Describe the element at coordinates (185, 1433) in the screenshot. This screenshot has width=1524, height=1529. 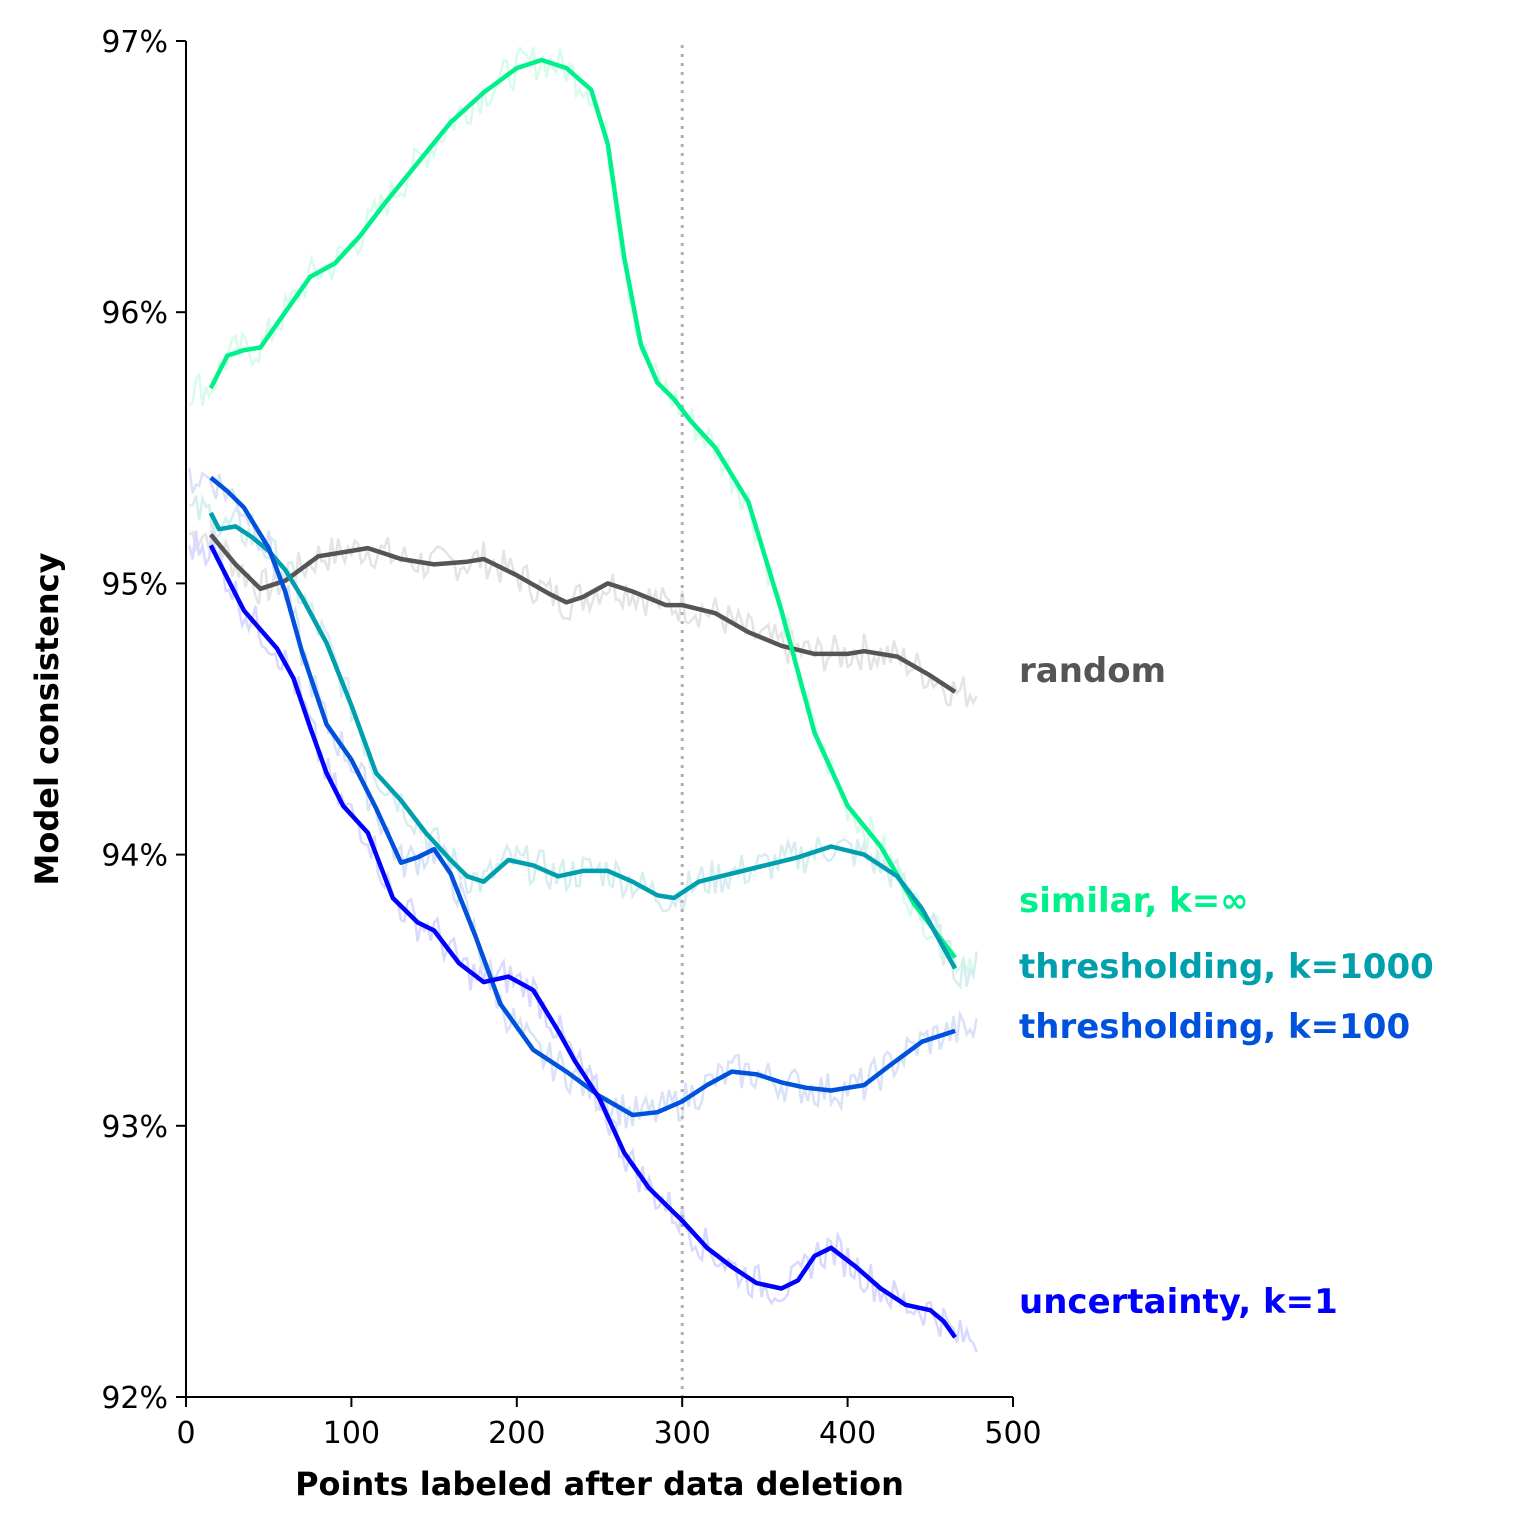
I see `x-tick-label: 0` at that location.